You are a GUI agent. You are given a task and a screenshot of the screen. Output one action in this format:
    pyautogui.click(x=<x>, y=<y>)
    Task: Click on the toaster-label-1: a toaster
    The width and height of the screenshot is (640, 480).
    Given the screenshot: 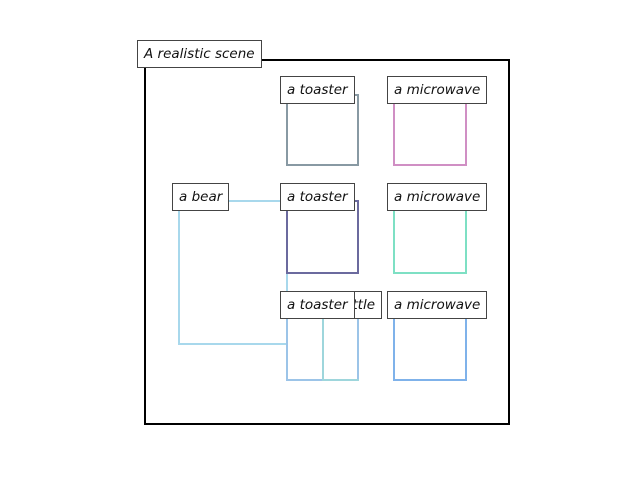 What is the action you would take?
    pyautogui.click(x=317, y=90)
    